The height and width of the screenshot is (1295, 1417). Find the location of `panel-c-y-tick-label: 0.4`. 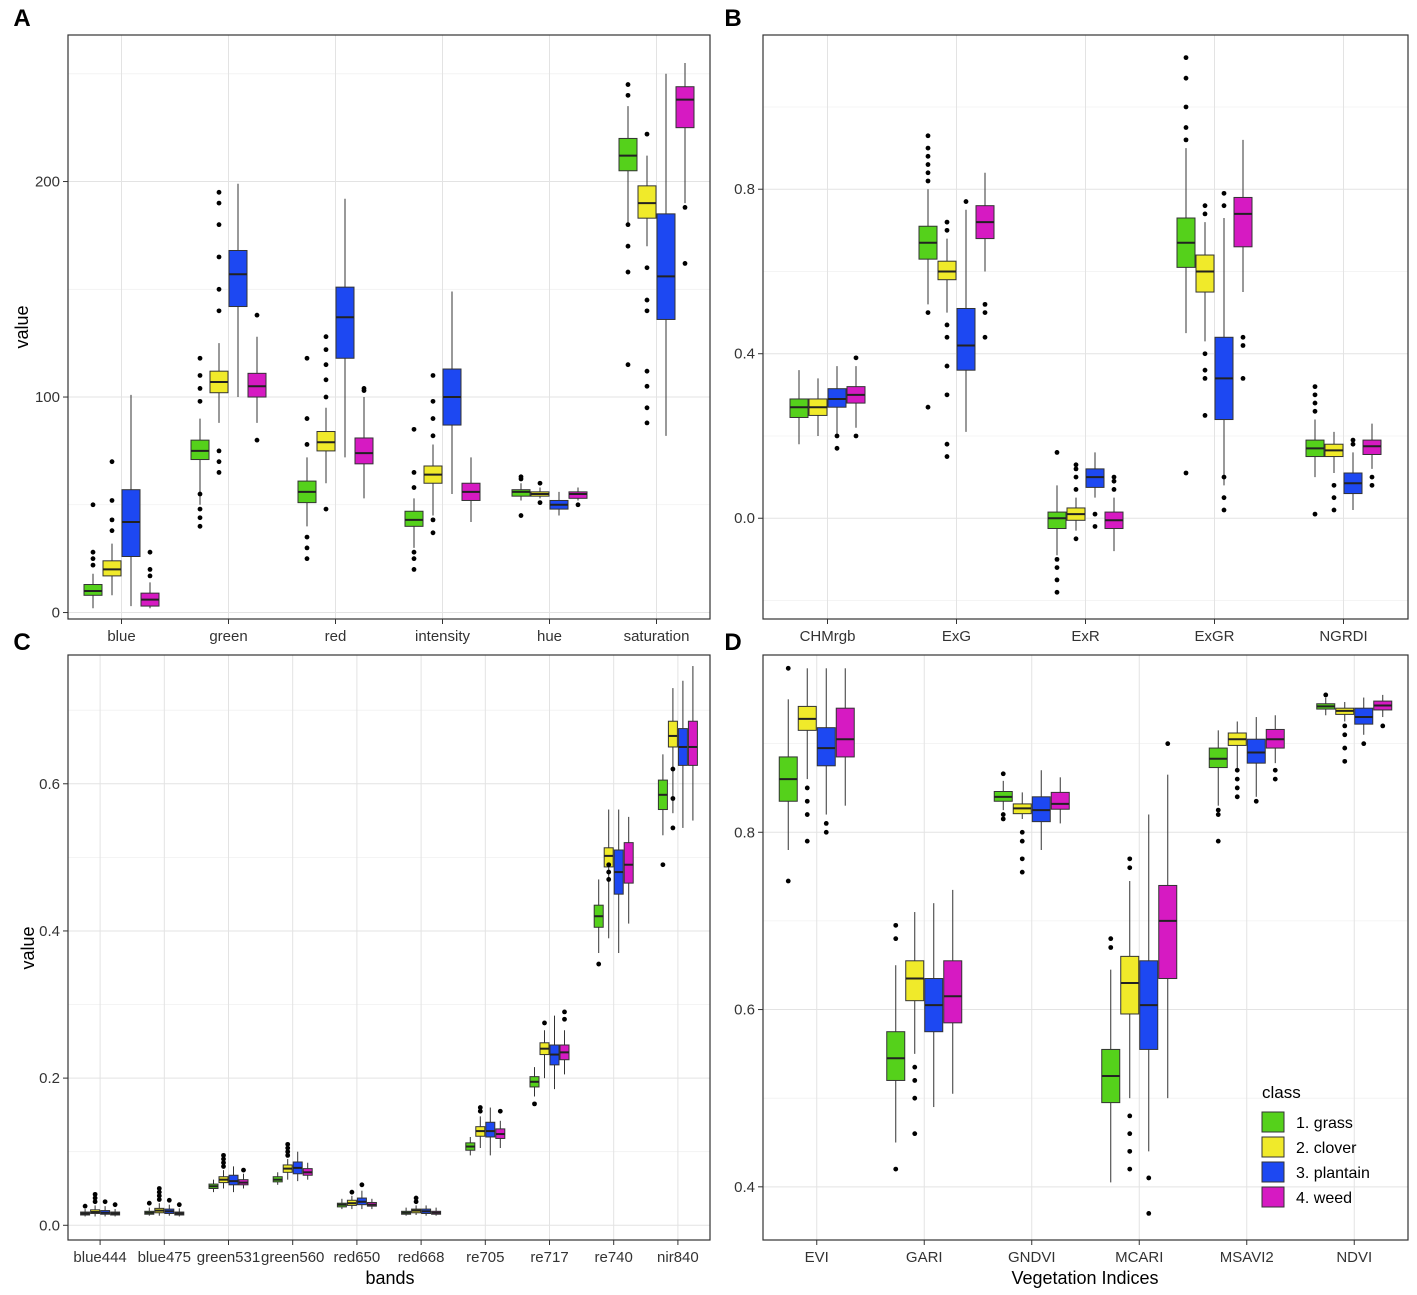

panel-c-y-tick-label: 0.4 is located at coordinates (49, 931).